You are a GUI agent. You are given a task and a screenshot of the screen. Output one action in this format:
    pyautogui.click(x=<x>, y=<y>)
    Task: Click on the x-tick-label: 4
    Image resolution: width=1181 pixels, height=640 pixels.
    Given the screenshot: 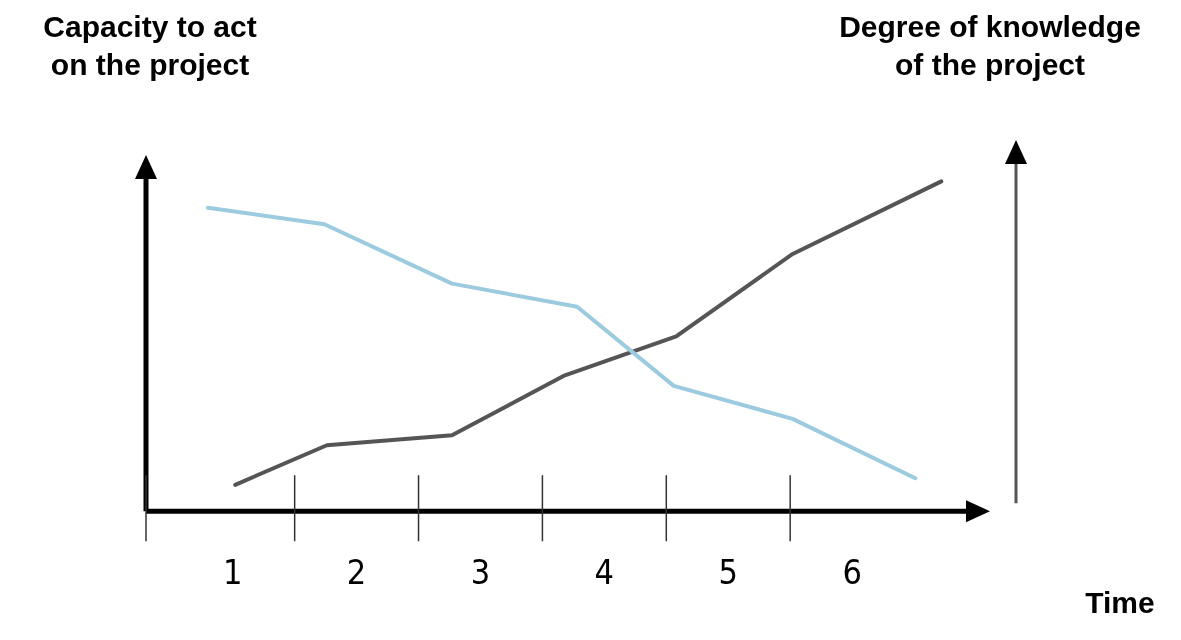 What is the action you would take?
    pyautogui.click(x=604, y=572)
    